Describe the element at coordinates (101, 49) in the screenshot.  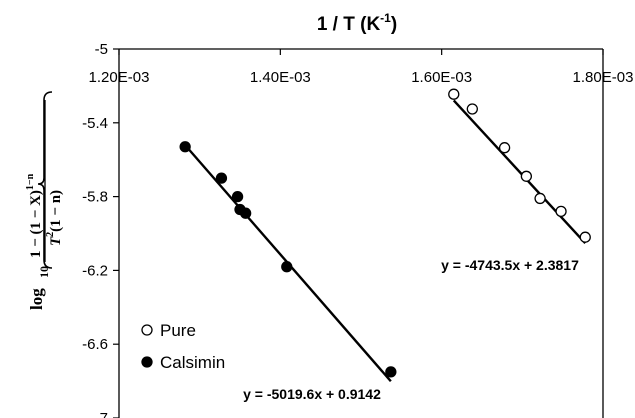
I see `y-tick-label: -5` at that location.